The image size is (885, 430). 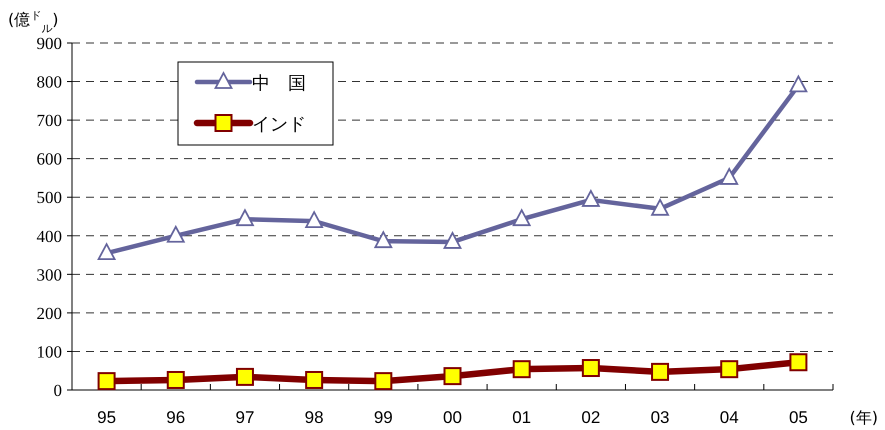 I want to click on y-tick-label: 800, so click(x=49, y=82).